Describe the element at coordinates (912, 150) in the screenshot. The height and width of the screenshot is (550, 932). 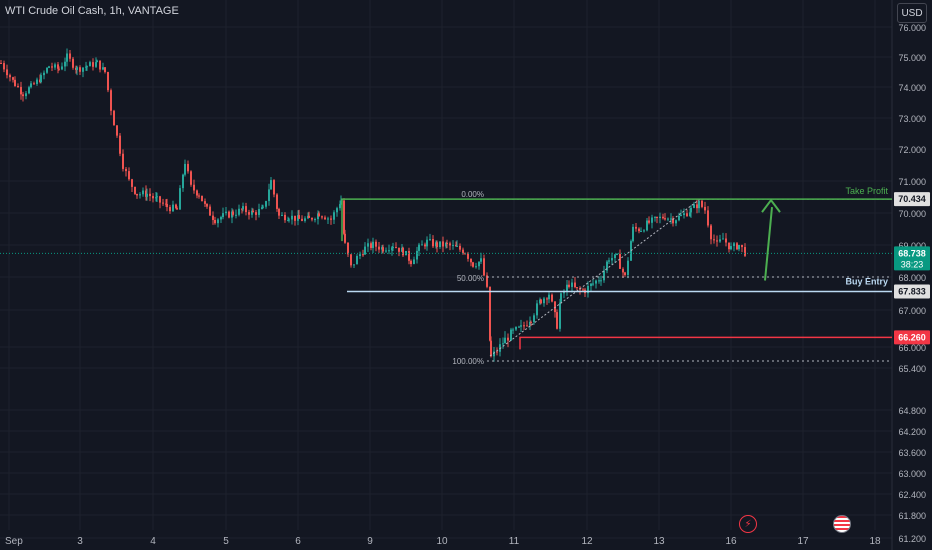
I see `price-tick-label: 72.000` at that location.